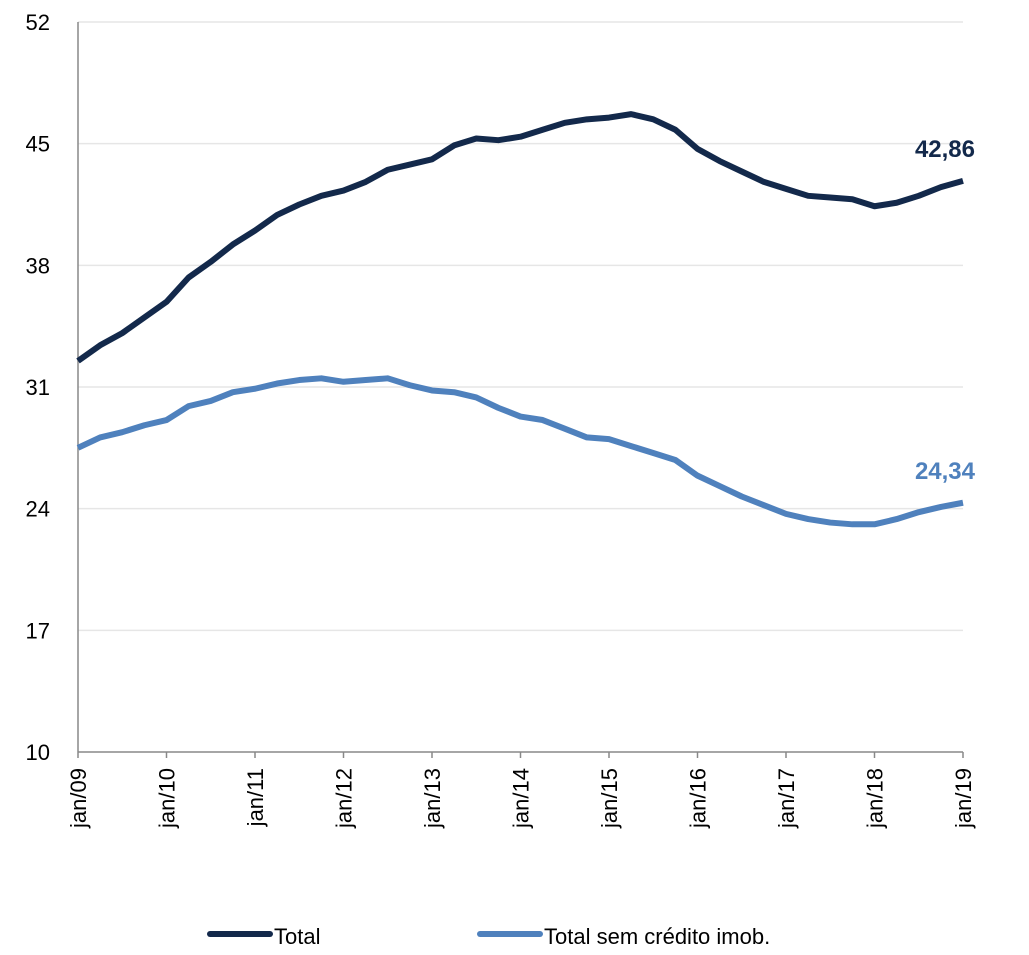 This screenshot has width=1029, height=955. Describe the element at coordinates (657, 936) in the screenshot. I see `legend-label: Total sem crédito imob.` at that location.